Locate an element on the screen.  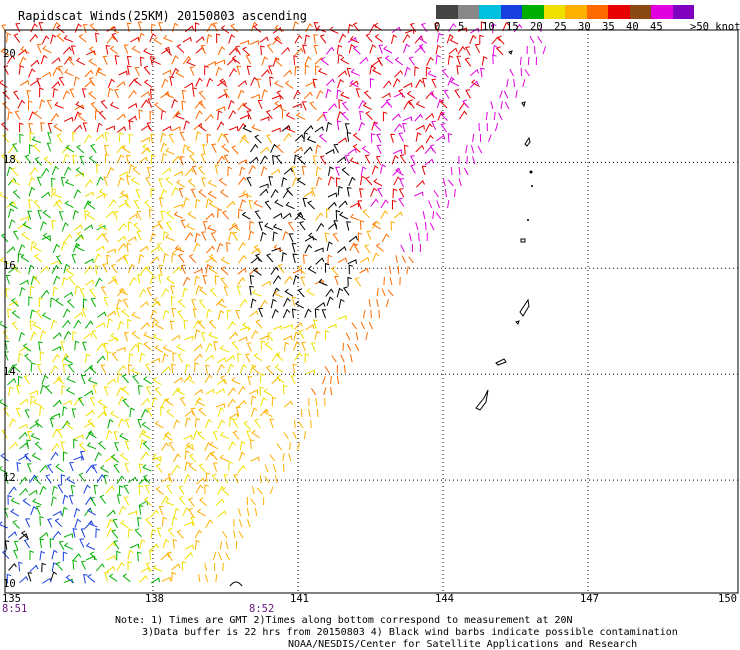
map-title: Rapidscat Winds(25KM) 20150803 ascending is located at coordinates (162, 16).